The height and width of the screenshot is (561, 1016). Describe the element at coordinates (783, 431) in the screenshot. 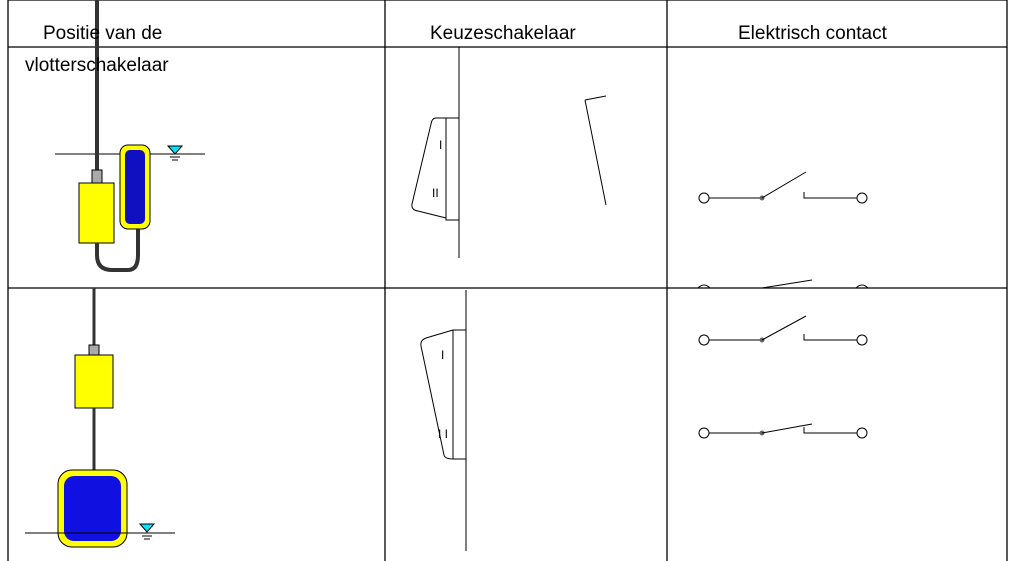

I see `contact-closed` at that location.